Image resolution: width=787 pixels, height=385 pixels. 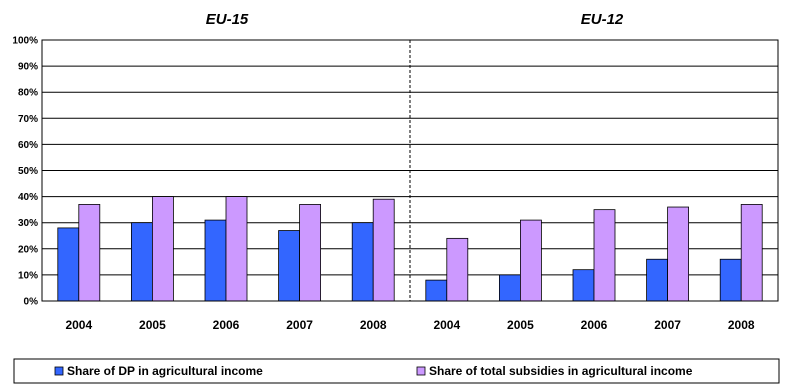 What do you see at coordinates (28, 249) in the screenshot?
I see `y-tick-label: 20%` at bounding box center [28, 249].